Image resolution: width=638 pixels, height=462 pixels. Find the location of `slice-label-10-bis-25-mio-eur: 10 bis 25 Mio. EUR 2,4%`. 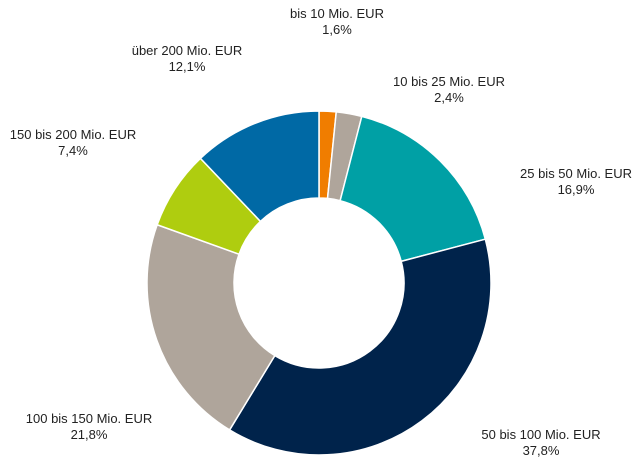

slice-label-10-bis-25-mio-eur: 10 bis 25 Mio. EUR 2,4% is located at coordinates (449, 89).